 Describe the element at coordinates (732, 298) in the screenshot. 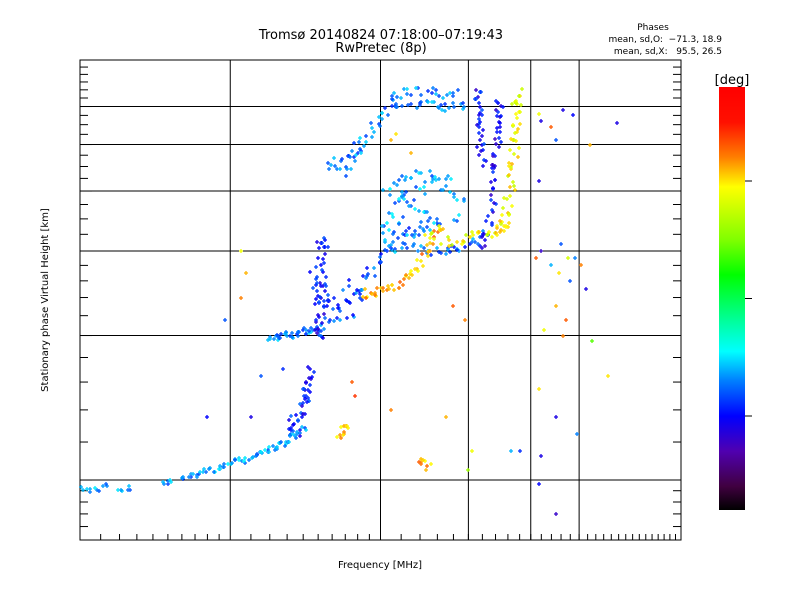

I see `colorbar` at that location.